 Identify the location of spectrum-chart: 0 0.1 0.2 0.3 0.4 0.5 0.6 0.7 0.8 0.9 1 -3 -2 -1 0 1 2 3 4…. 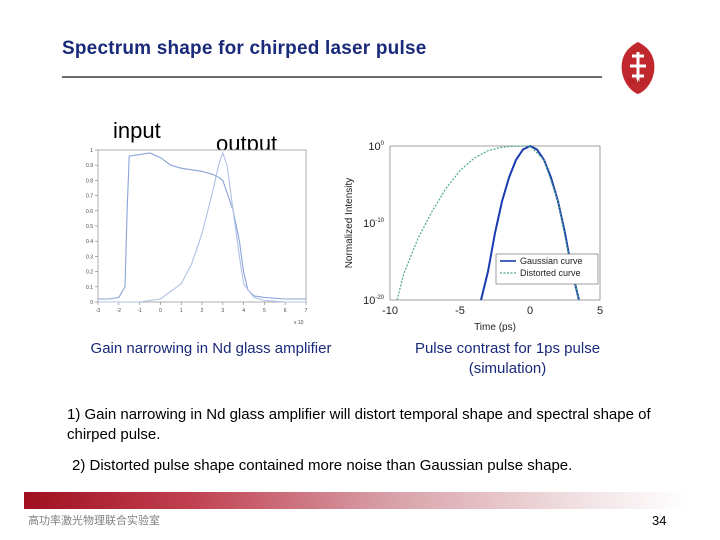
(197, 237).